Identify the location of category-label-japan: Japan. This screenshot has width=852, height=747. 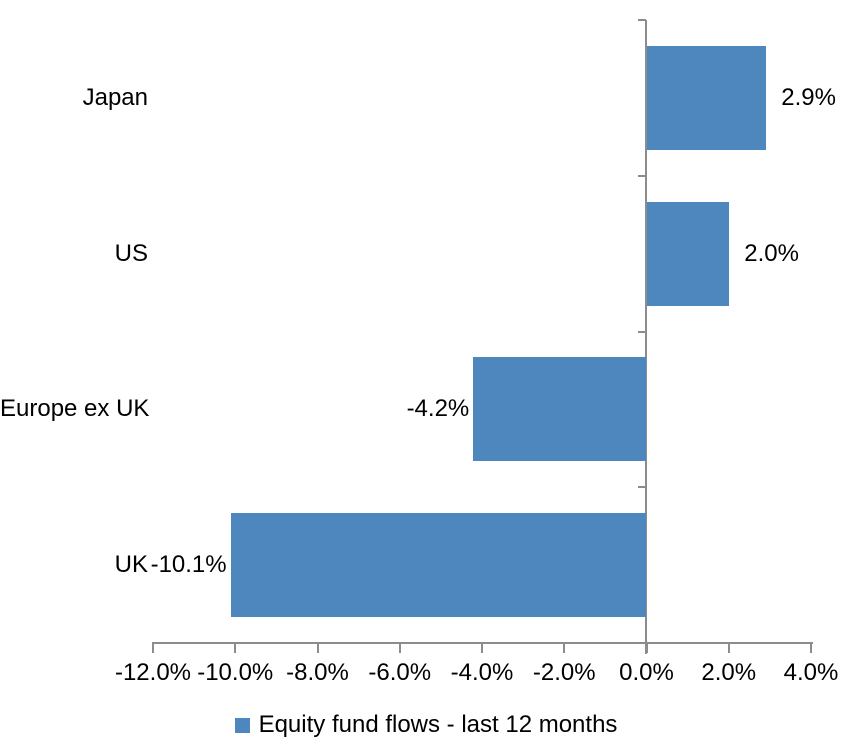
(115, 97).